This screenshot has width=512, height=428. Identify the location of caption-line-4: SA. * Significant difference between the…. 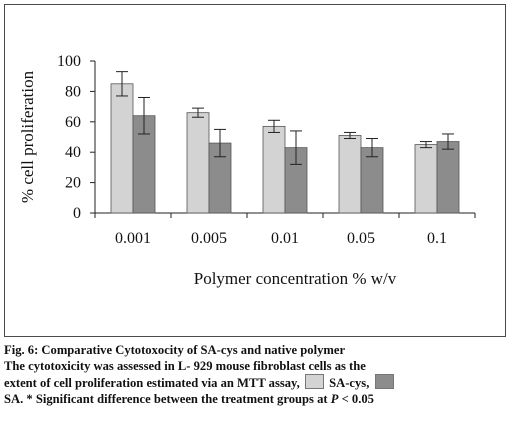
(256, 400).